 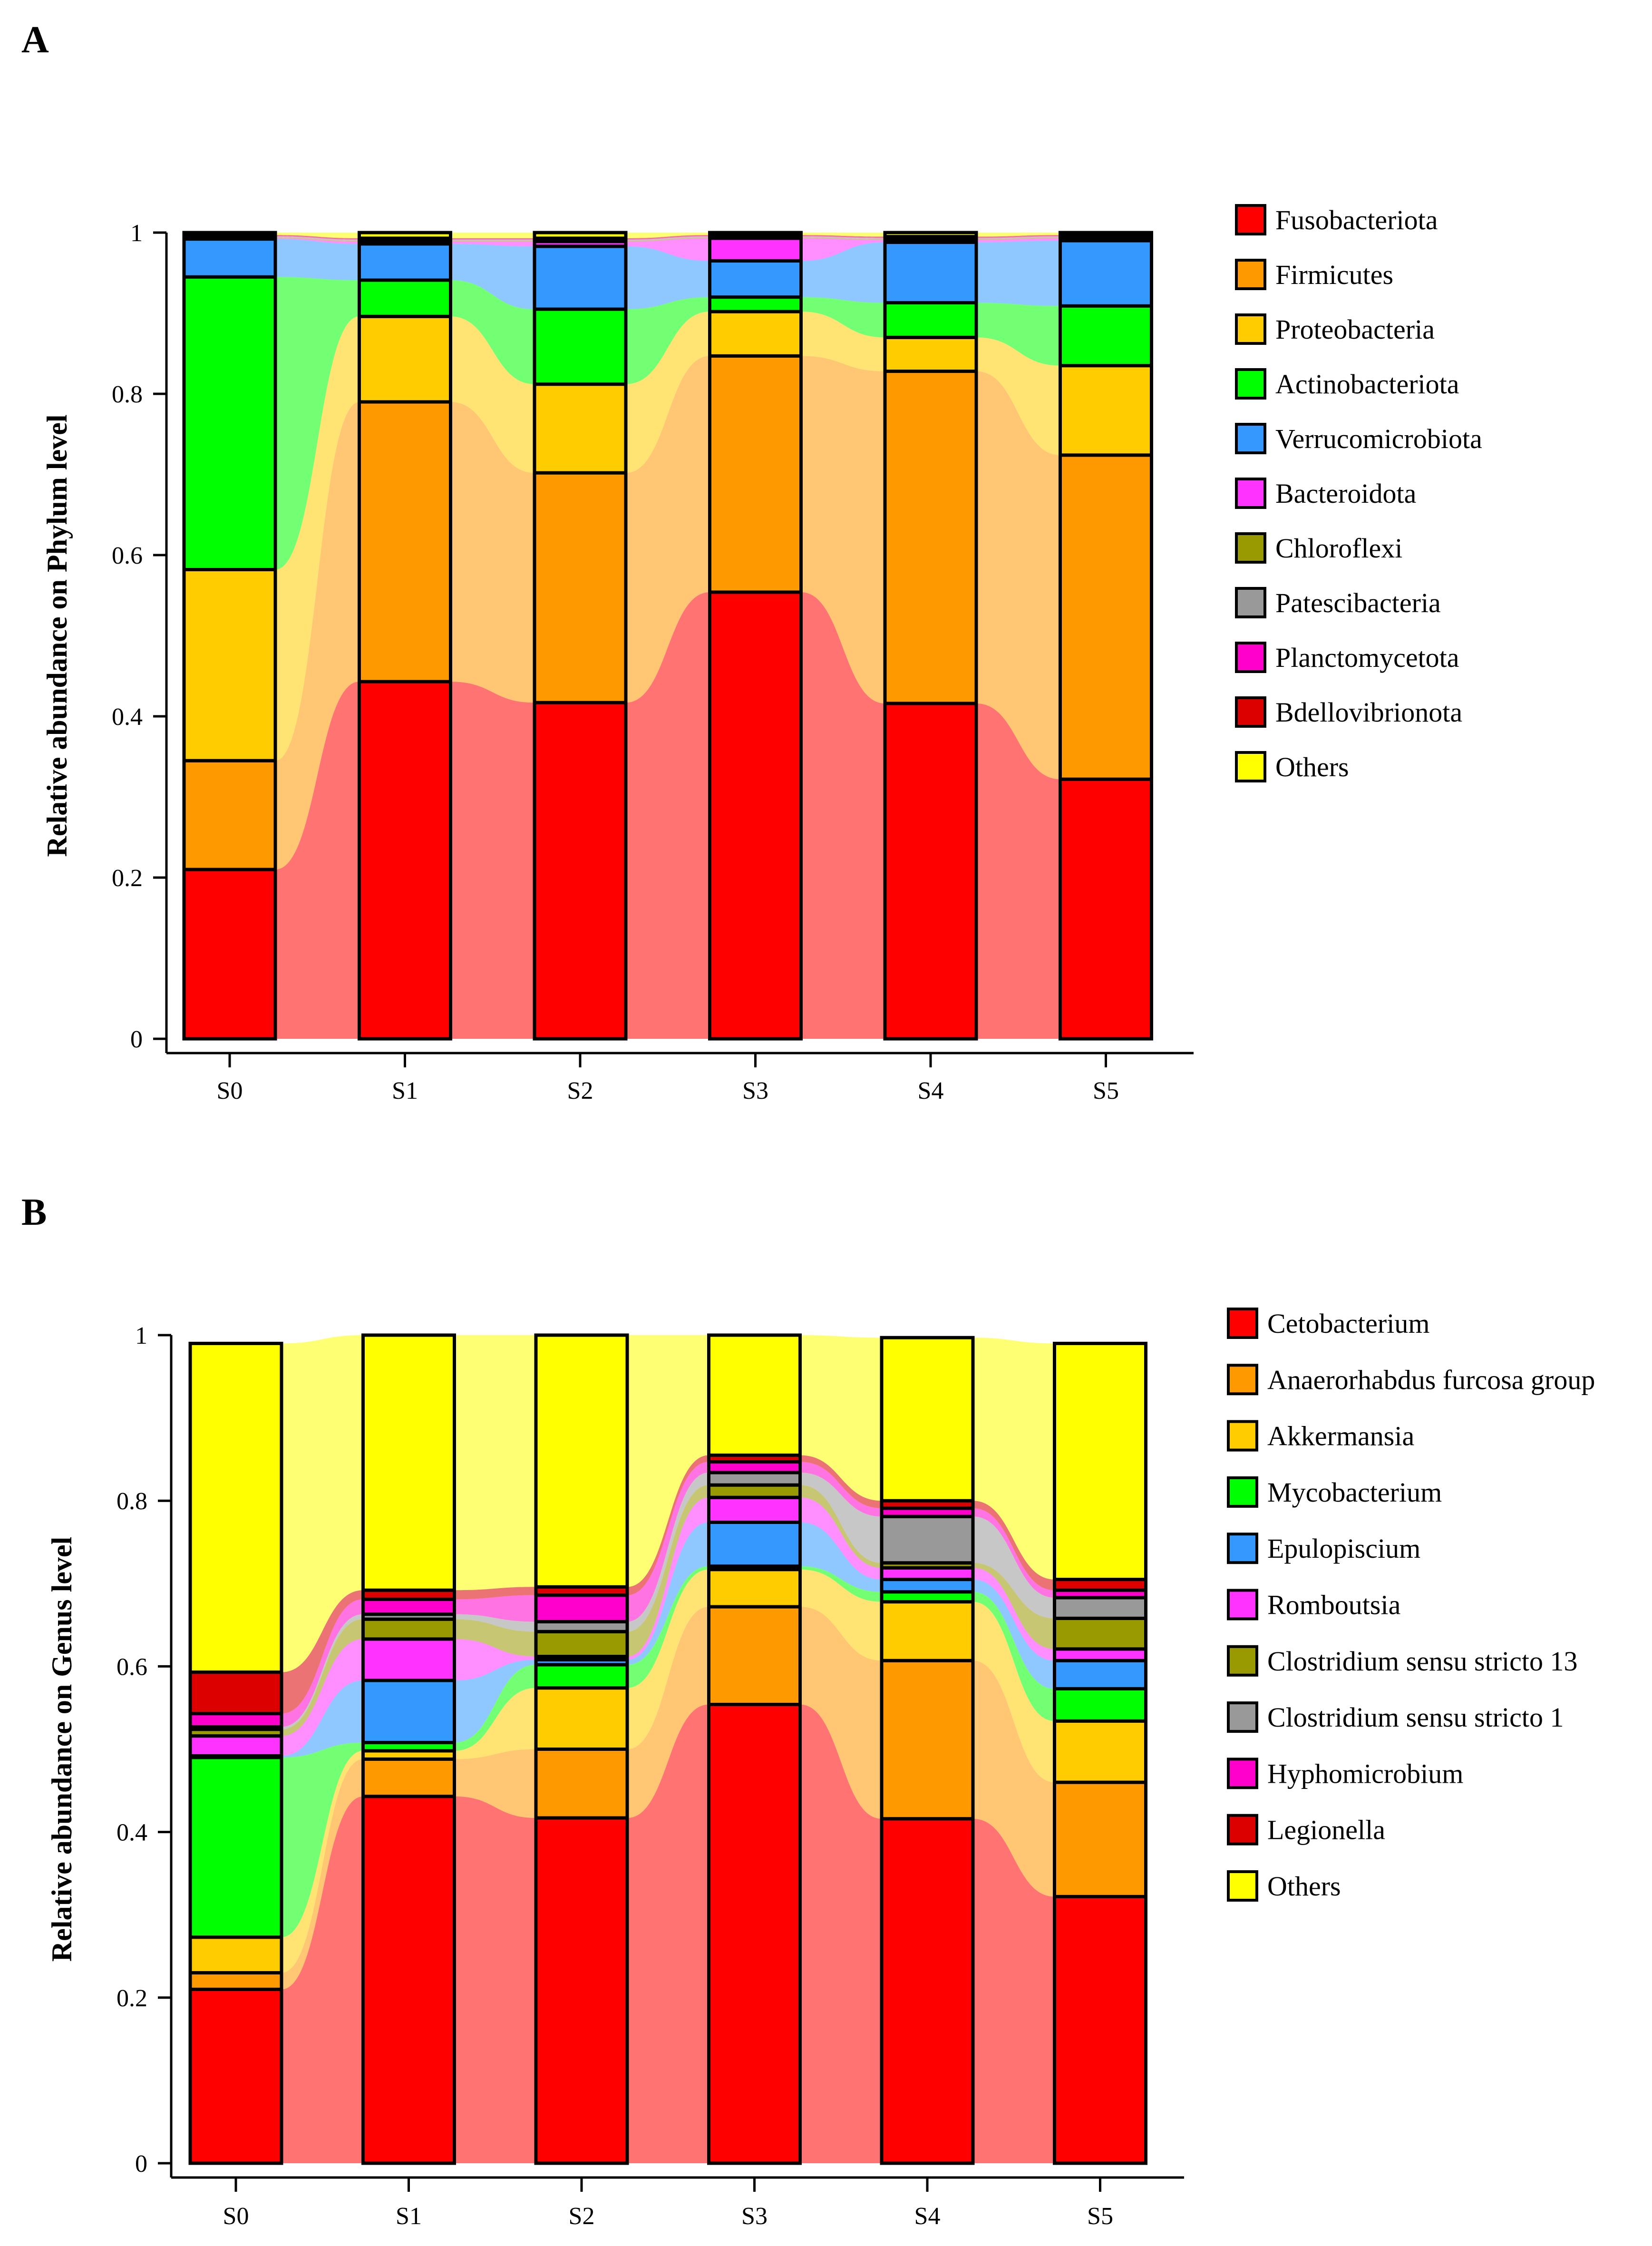 I want to click on panel-a-legend-label-9: Planctomycetota, so click(x=1367, y=657).